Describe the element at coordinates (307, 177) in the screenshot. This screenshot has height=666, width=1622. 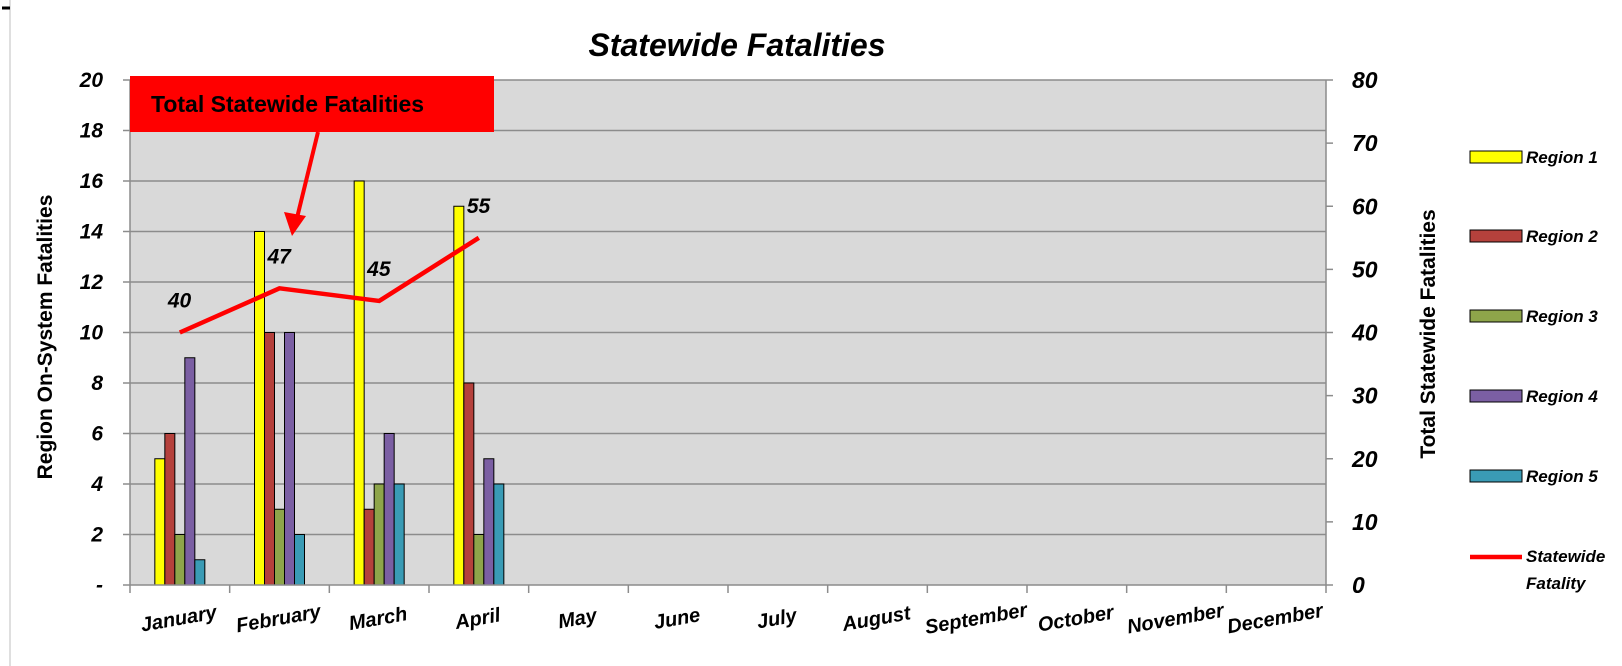
I see `callout-arrow-shaft` at that location.